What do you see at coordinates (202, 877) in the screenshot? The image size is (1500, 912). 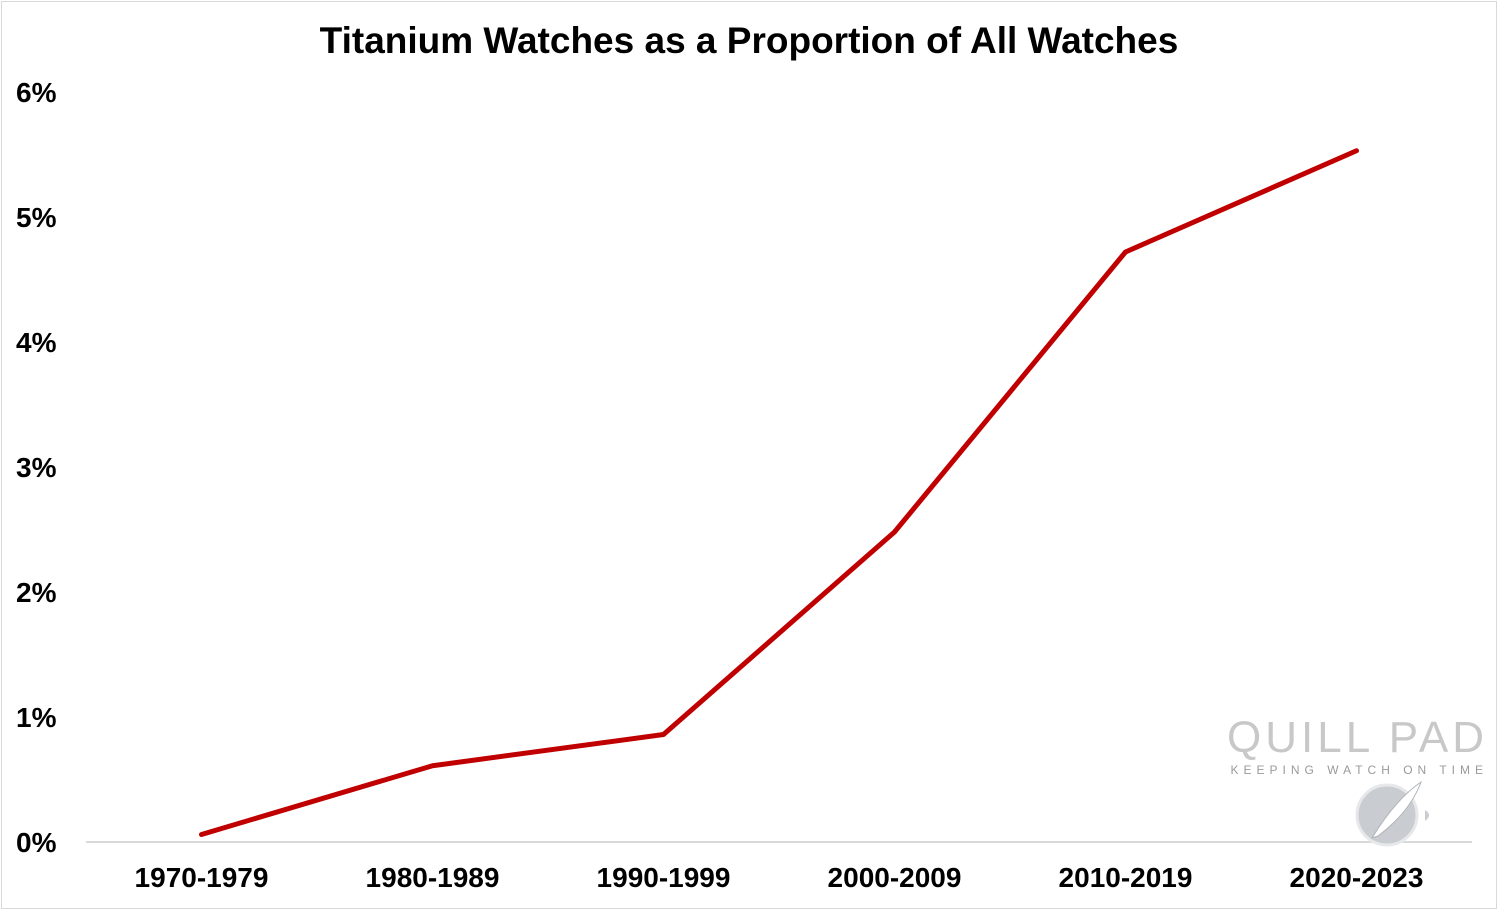 I see `x-tick-label: 1970-1979` at bounding box center [202, 877].